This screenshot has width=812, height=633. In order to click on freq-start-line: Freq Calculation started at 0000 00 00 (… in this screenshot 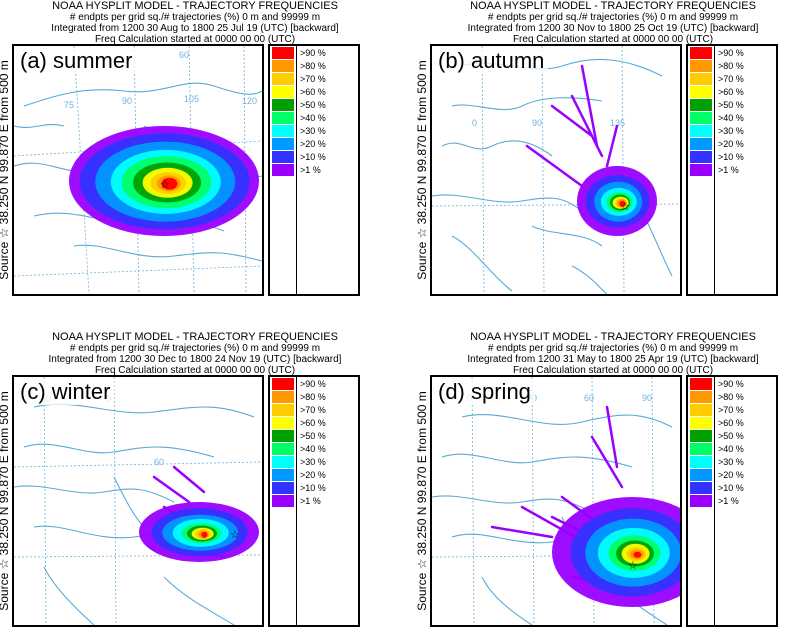, I will do `click(195, 370)`.